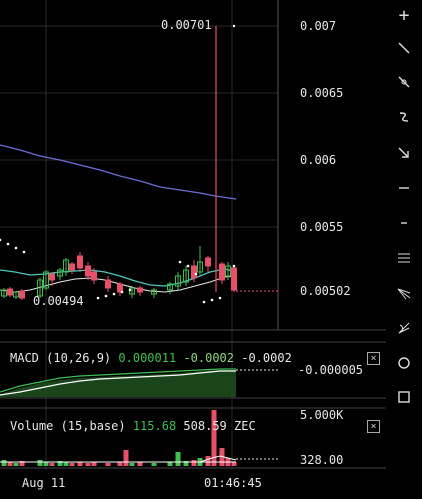 The height and width of the screenshot is (499, 422). Describe the element at coordinates (266, 358) in the screenshot. I see `macd-value-3: -0.0002` at that location.